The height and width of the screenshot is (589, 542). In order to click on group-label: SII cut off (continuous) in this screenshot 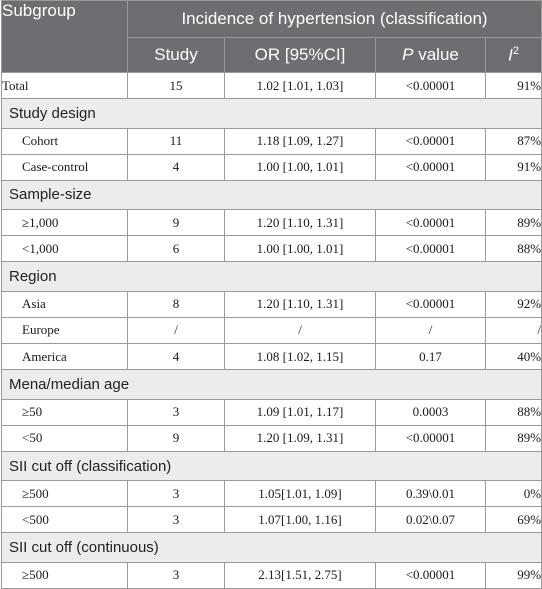, I will do `click(271, 547)`.